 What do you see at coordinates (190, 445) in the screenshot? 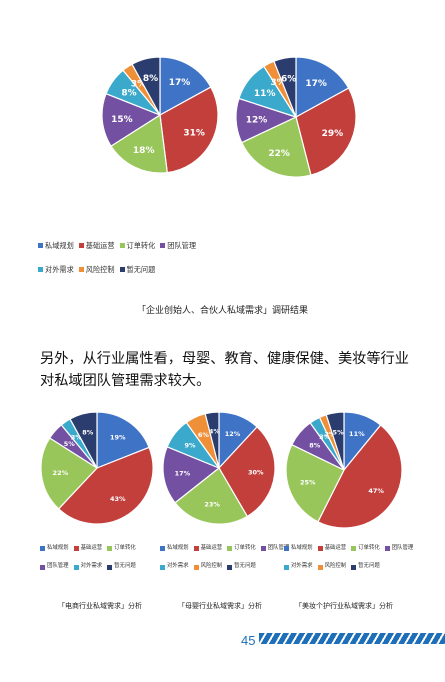
I see `pie-slice-label: 9%` at bounding box center [190, 445].